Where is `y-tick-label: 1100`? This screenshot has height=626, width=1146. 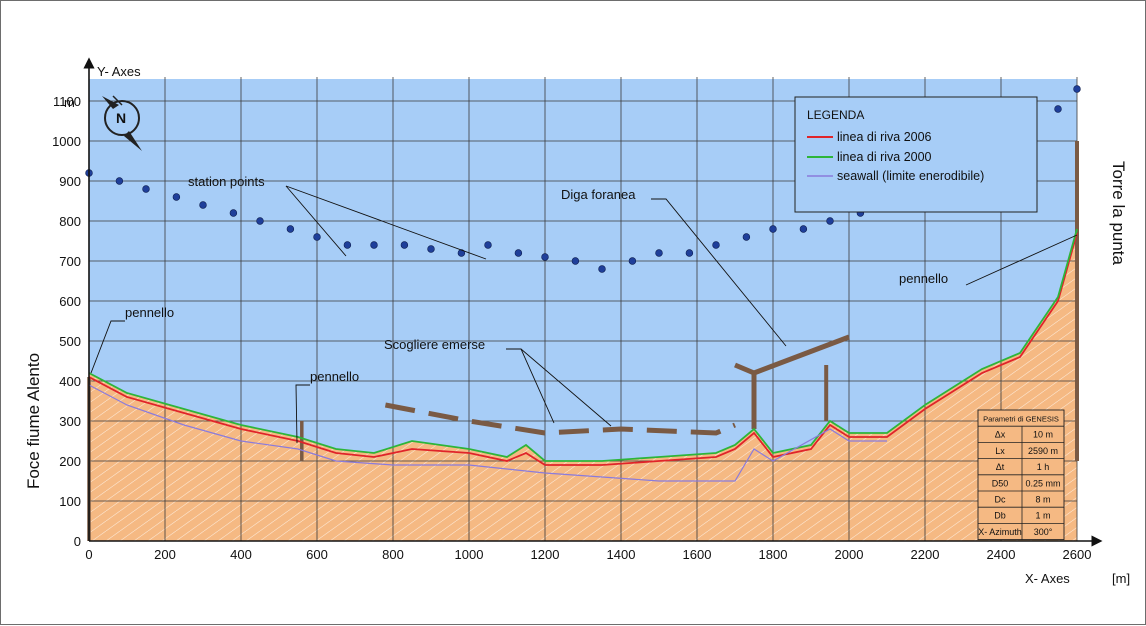
y-tick-label: 1100 is located at coordinates (67, 101).